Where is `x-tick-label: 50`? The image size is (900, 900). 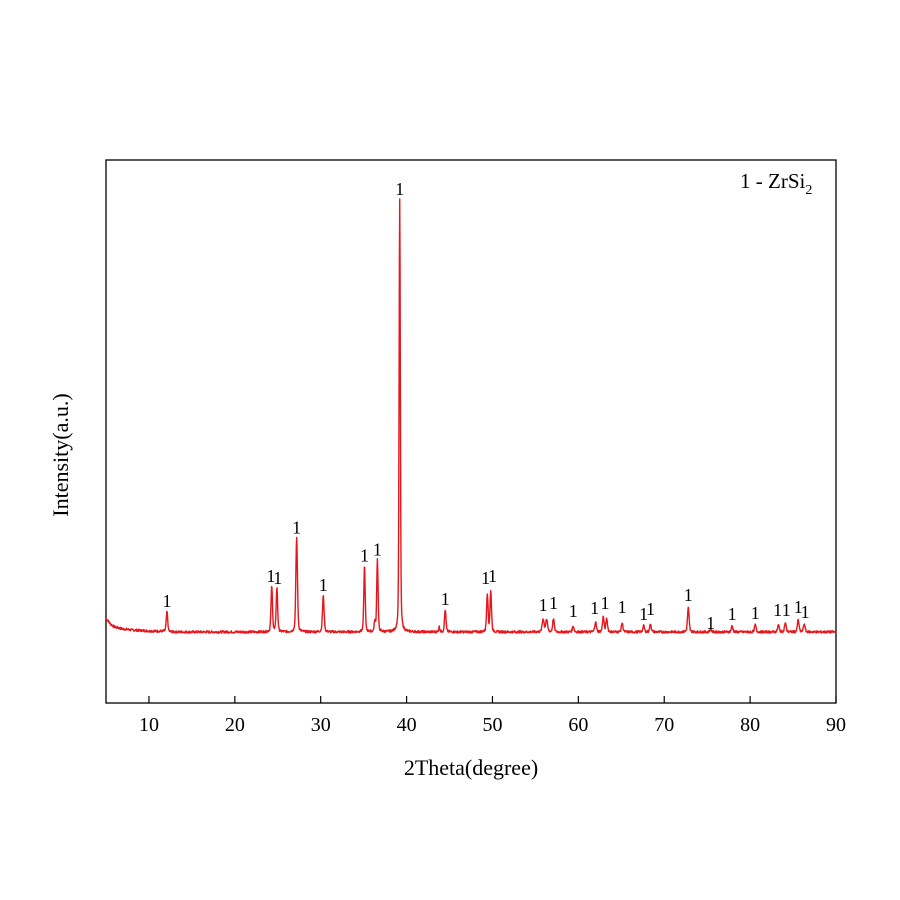
x-tick-label: 50 is located at coordinates (492, 725).